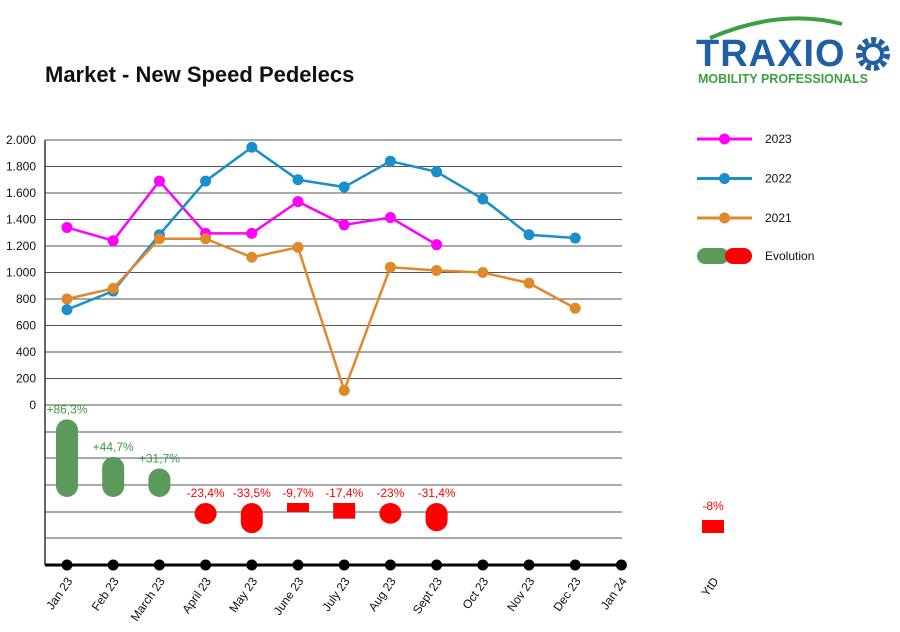 The image size is (900, 632). Describe the element at coordinates (873, 54) in the screenshot. I see `gear-icon` at that location.